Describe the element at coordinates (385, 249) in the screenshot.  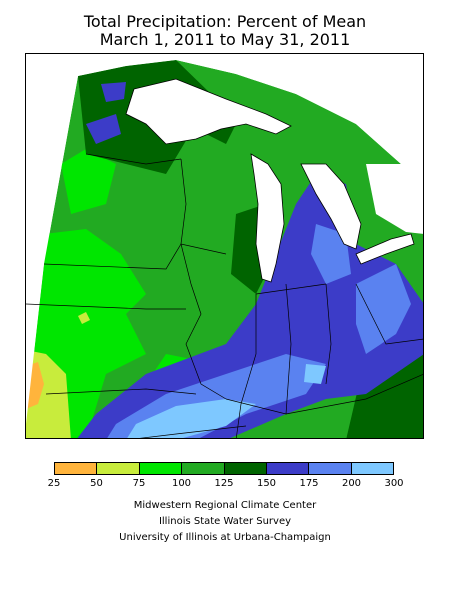
I see `lake-erie` at that location.